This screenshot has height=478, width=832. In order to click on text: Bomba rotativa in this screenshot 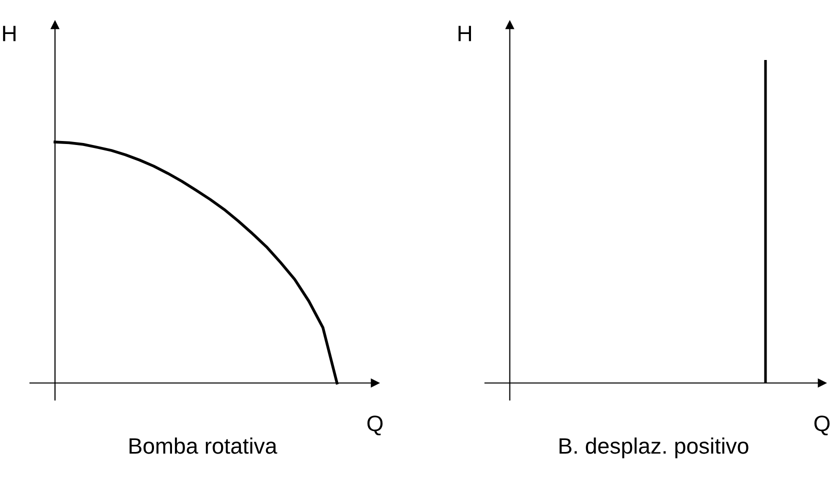, I will do `click(204, 446)`.